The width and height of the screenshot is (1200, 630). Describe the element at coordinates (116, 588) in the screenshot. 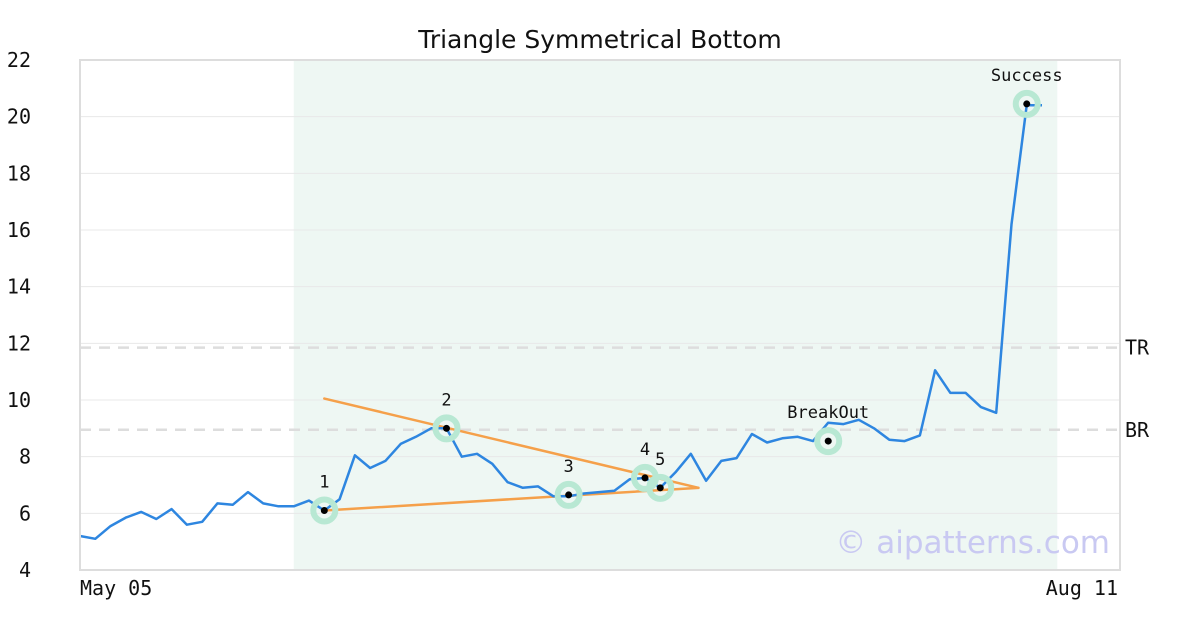

I see `x-tick-label: May 05` at that location.